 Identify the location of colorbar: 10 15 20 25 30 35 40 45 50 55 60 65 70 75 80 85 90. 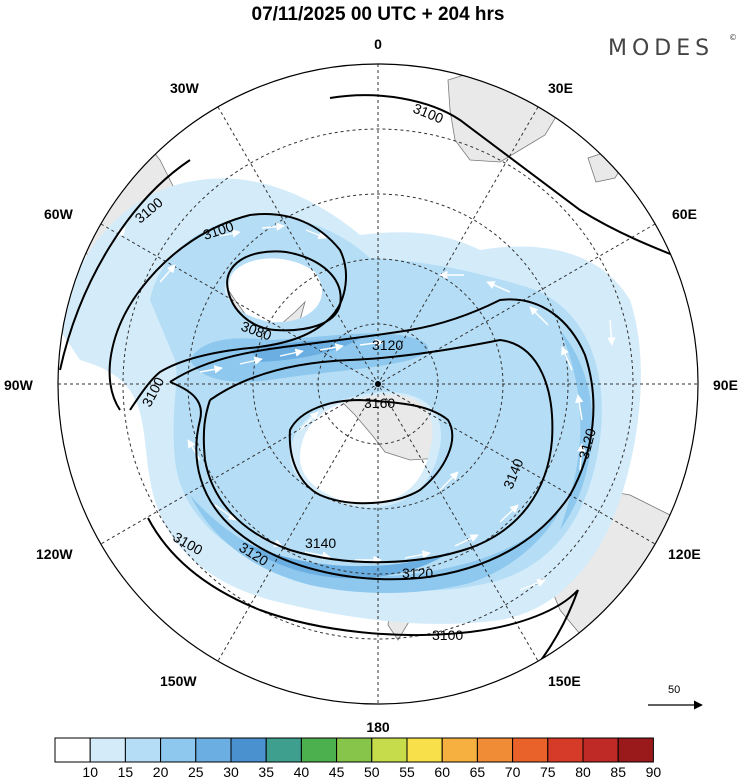
(358, 758).